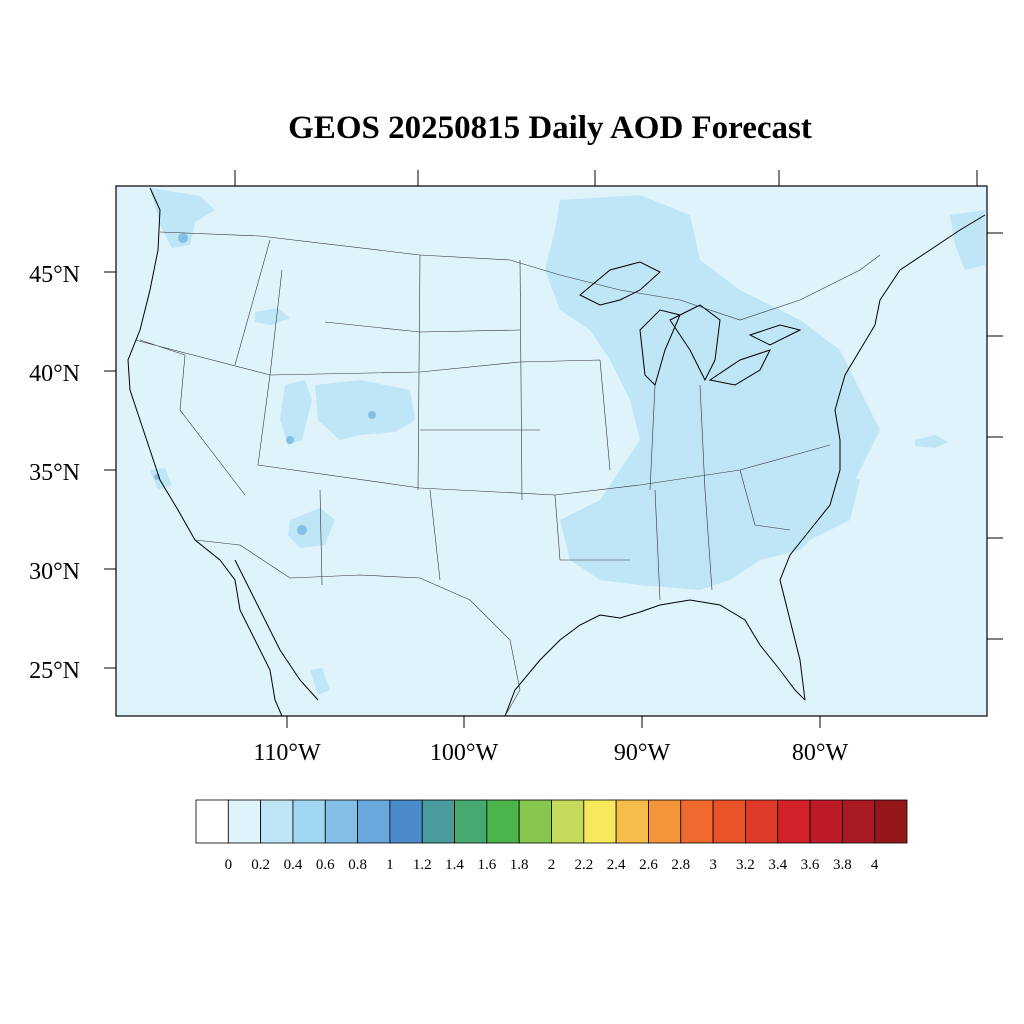 This screenshot has width=1024, height=1024. I want to click on aod-plume-southeast, so click(780, 500).